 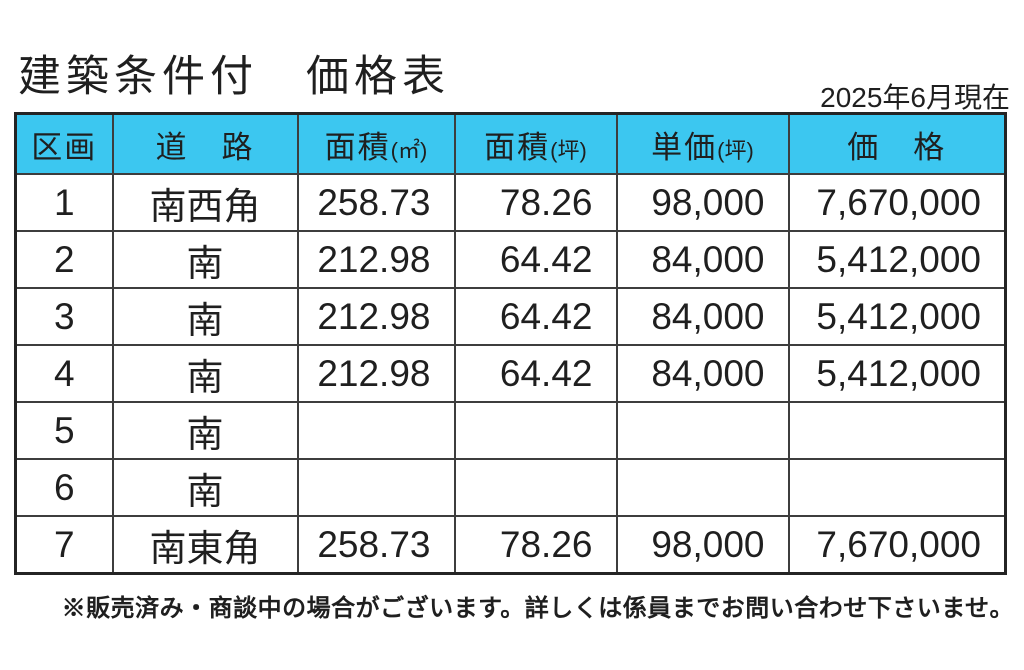 I want to click on col-header-lot: 区画, so click(x=64, y=143).